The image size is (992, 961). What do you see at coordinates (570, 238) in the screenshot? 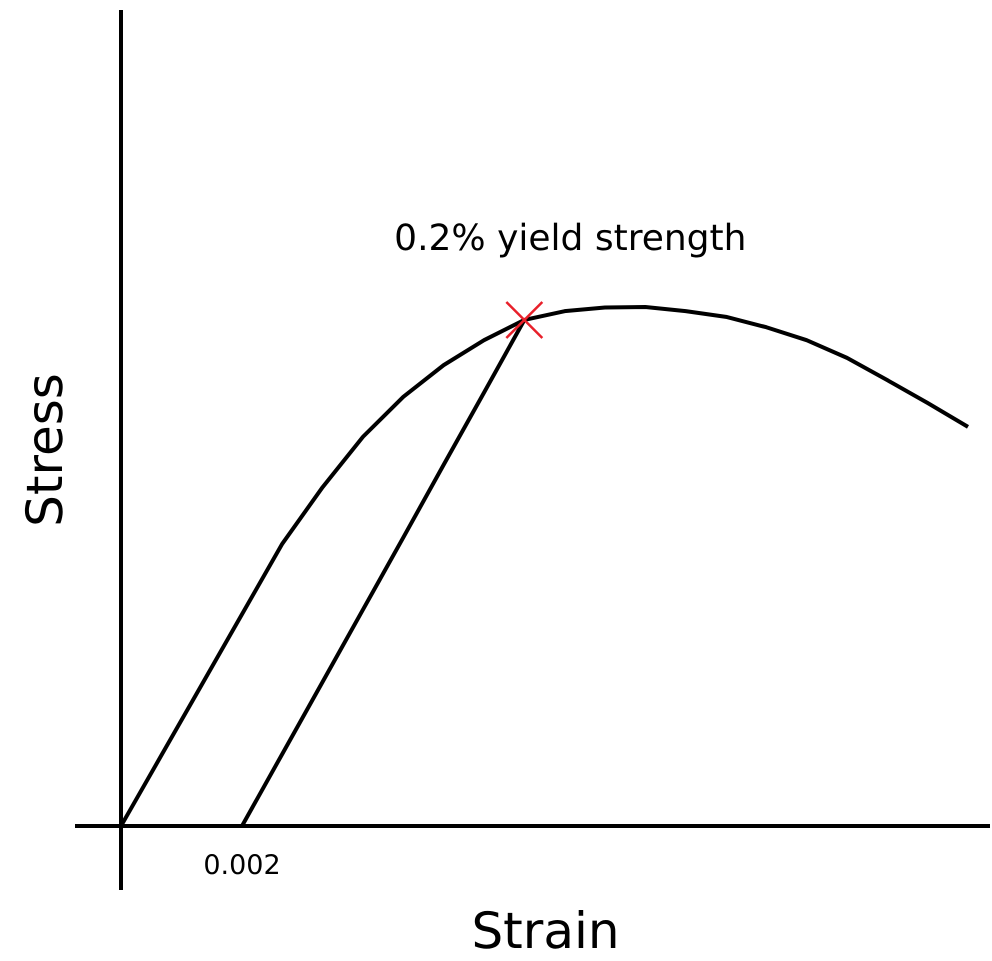
I see `text: 0.2% yield strength` at bounding box center [570, 238].